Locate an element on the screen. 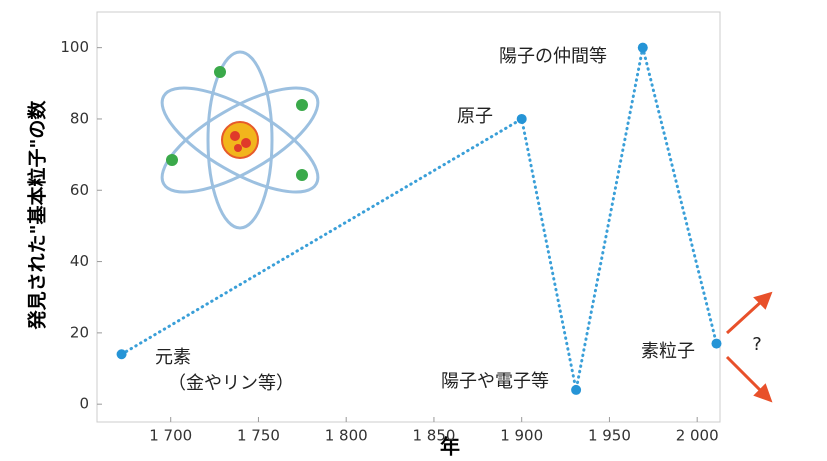 The image size is (827, 461). annotation: 陽子の仲間等 is located at coordinates (553, 56).